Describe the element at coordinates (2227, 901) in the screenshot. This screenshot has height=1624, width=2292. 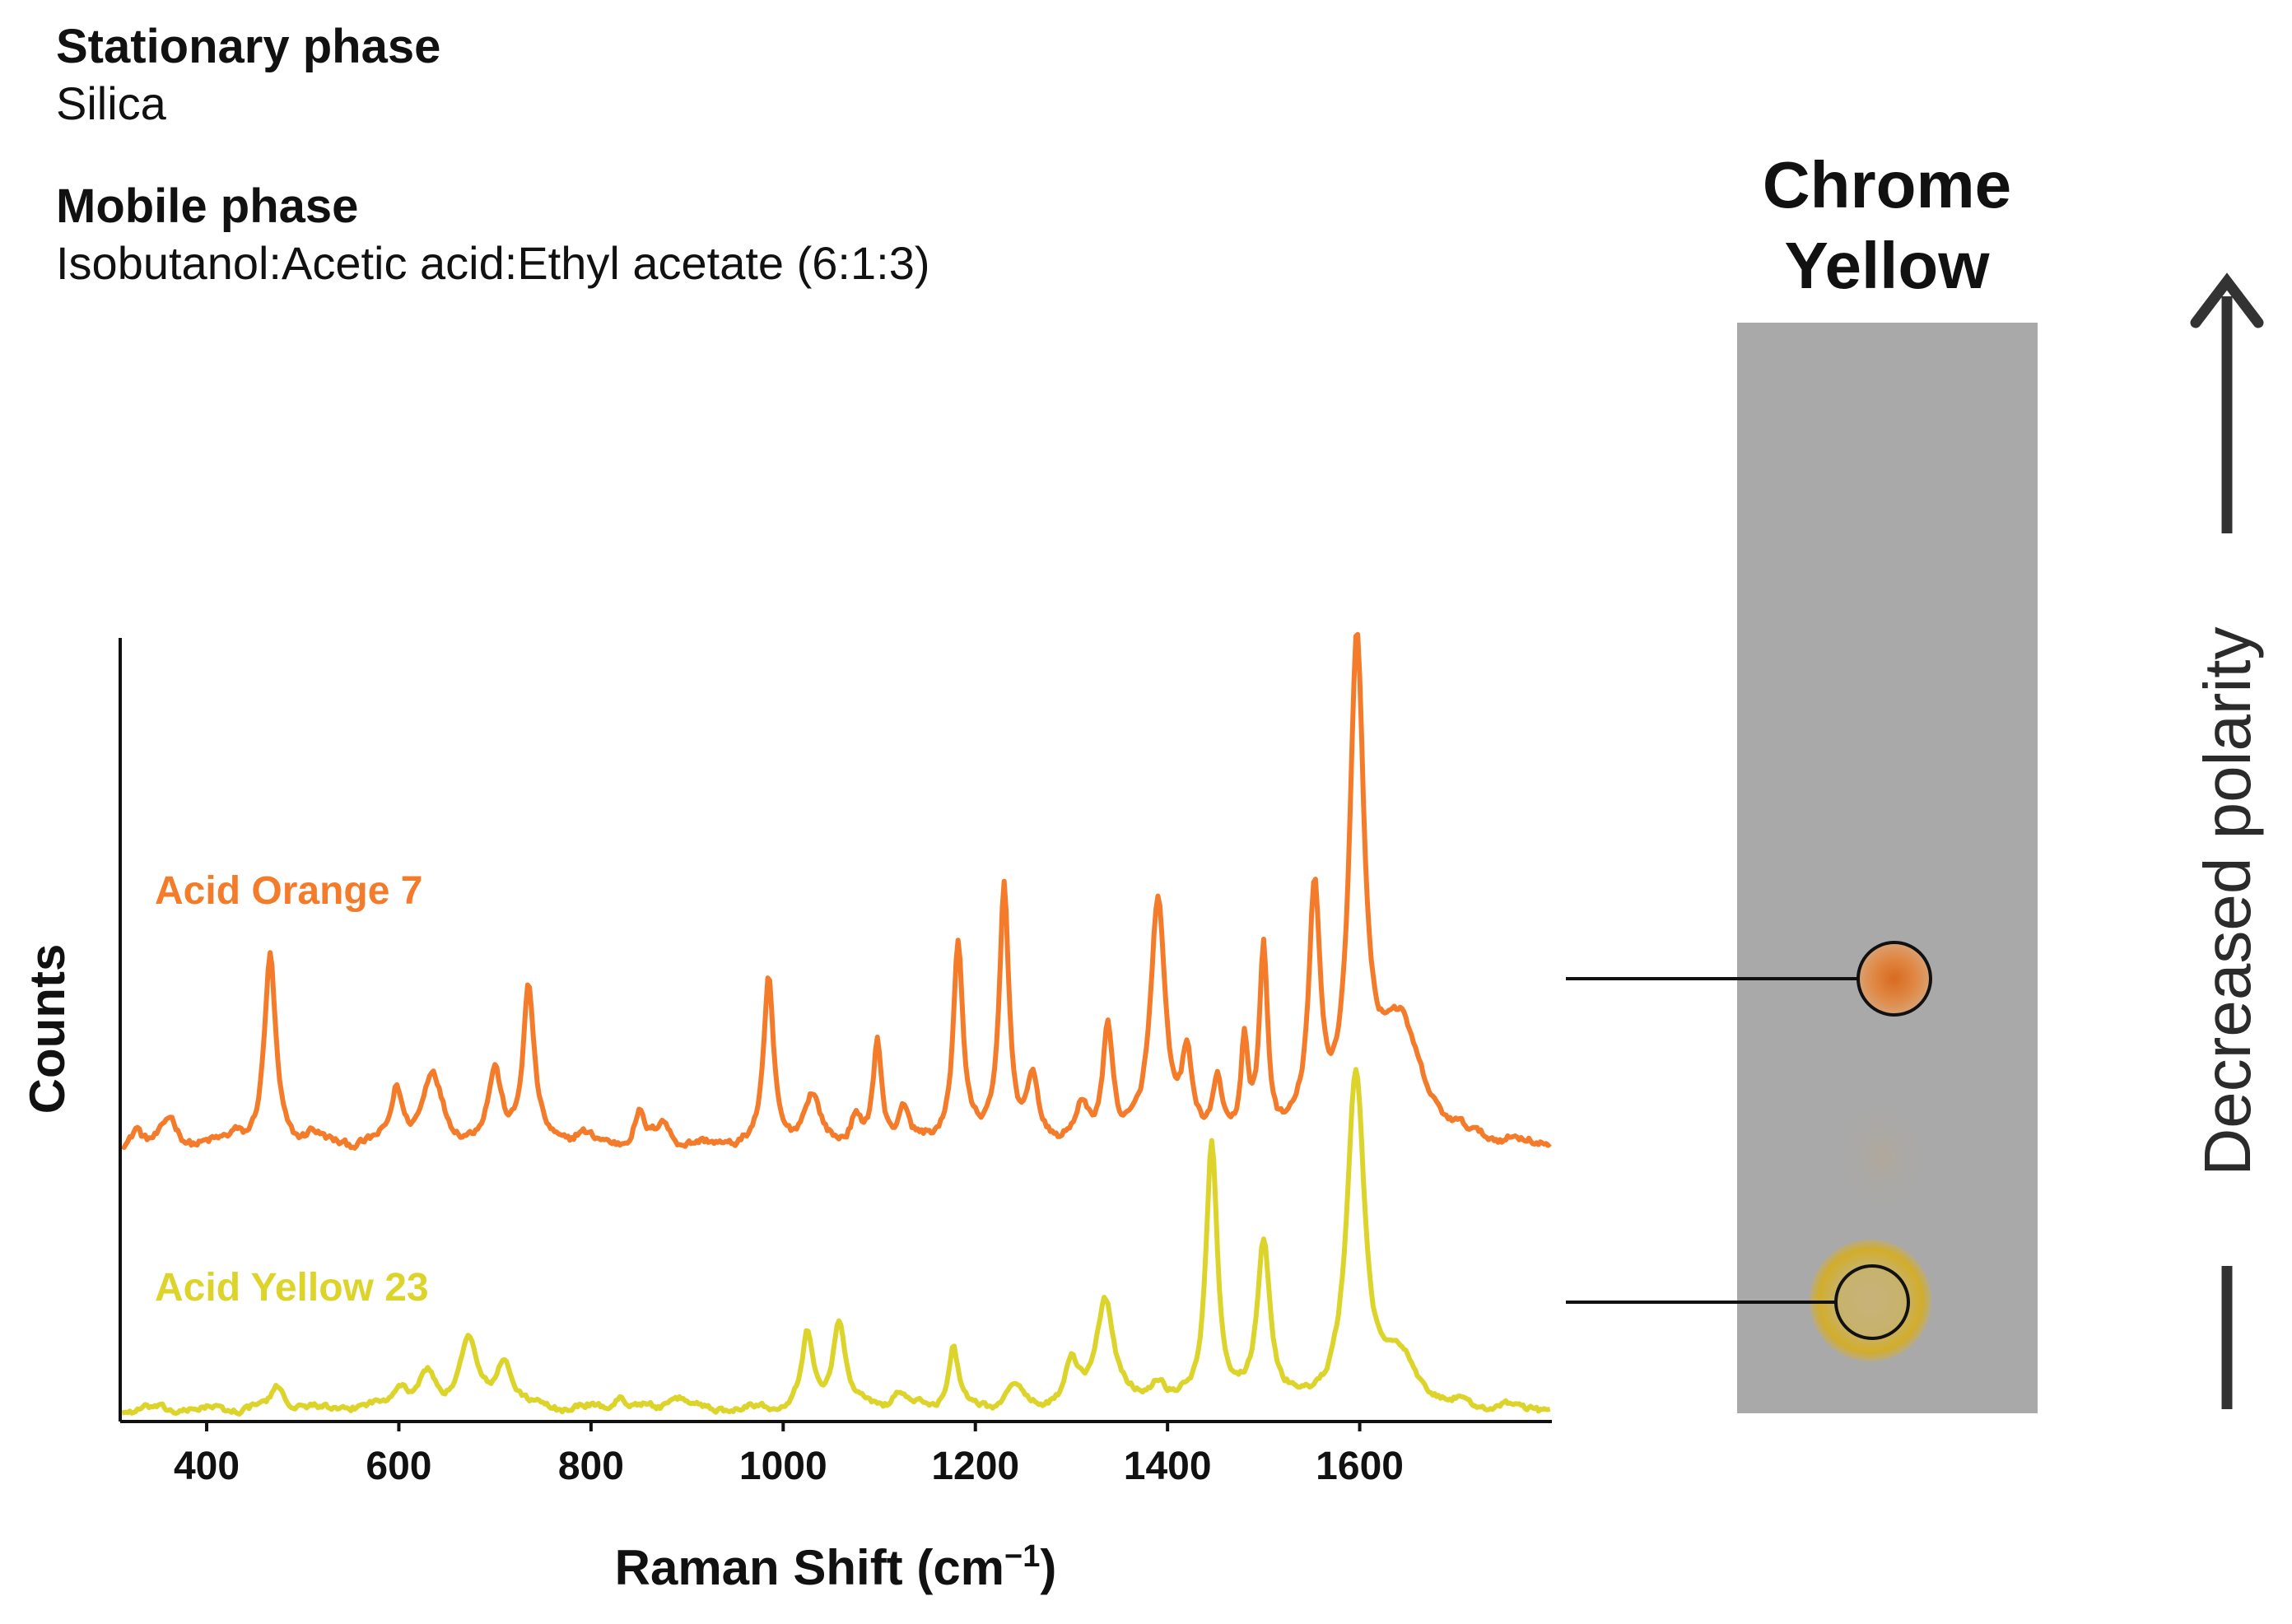
I see `polarity-label: Decreased polarity` at that location.